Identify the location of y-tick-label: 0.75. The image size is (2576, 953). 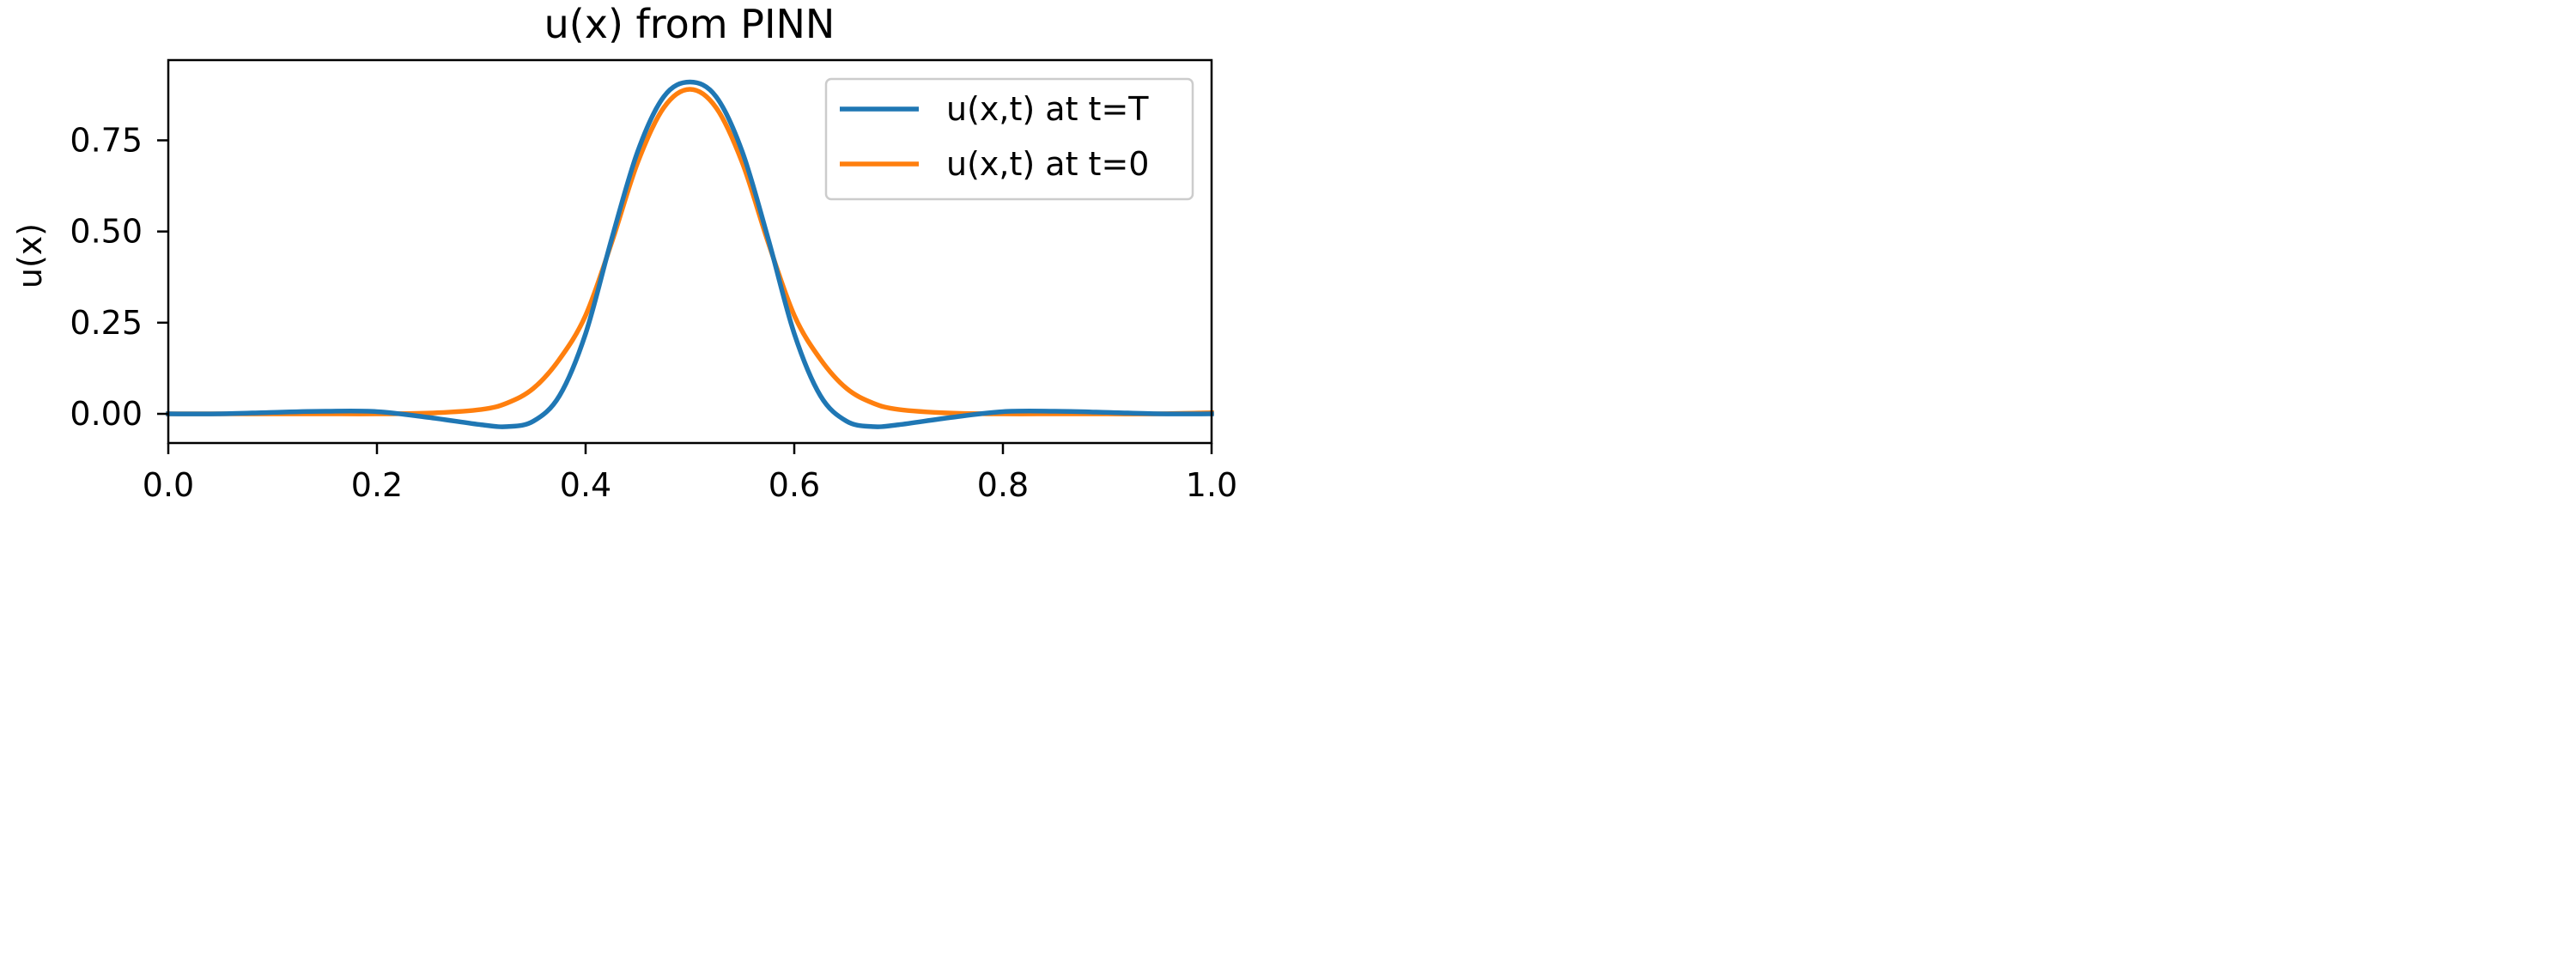
(106, 140).